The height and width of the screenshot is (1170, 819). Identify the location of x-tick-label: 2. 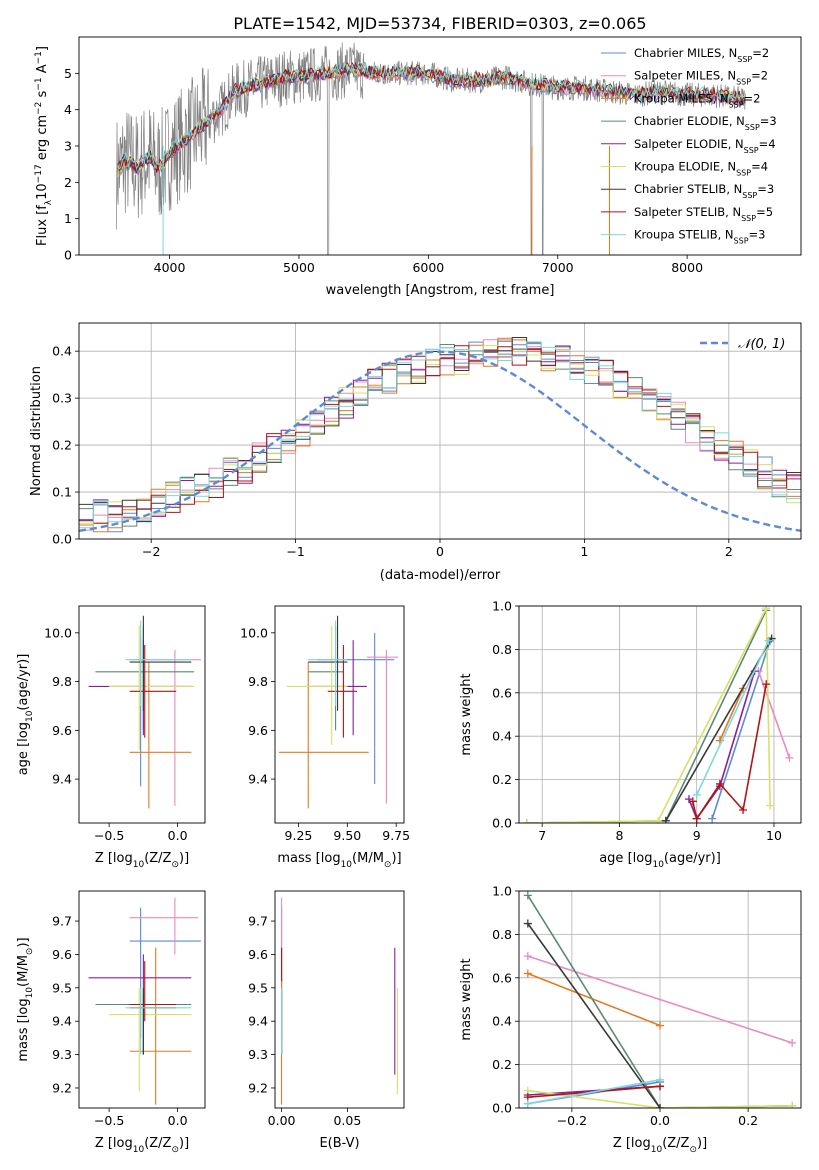
(729, 551).